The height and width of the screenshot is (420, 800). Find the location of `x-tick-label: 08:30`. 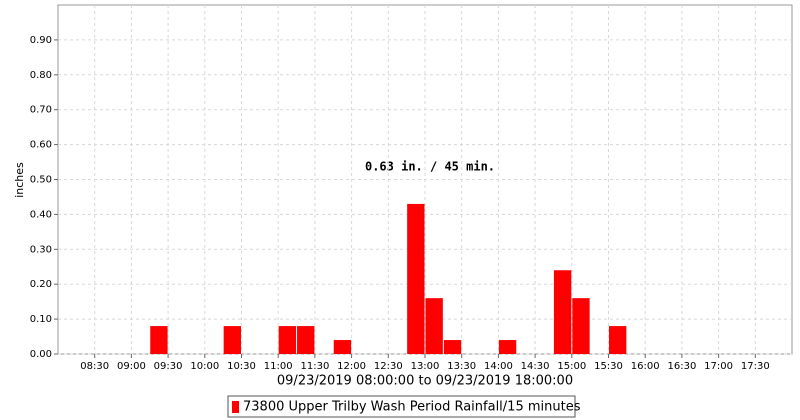

x-tick-label: 08:30 is located at coordinates (94, 366).